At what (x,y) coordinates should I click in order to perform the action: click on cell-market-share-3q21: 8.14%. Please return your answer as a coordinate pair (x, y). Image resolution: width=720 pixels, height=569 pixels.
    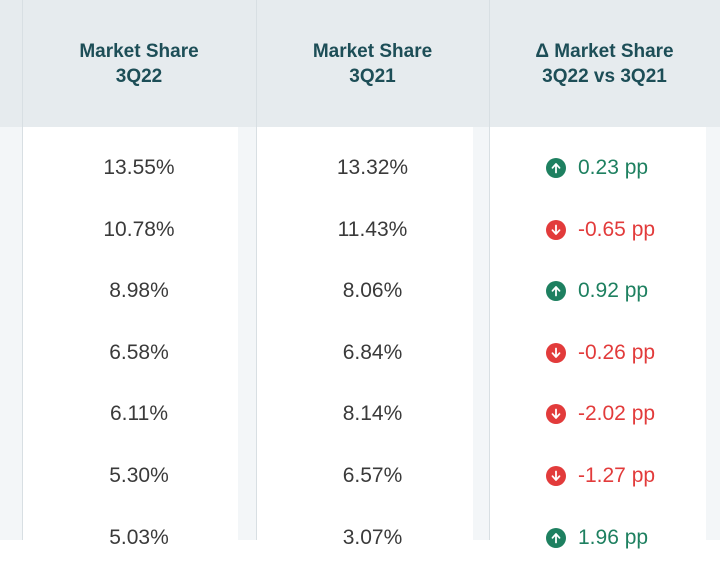
    Looking at the image, I should click on (372, 414).